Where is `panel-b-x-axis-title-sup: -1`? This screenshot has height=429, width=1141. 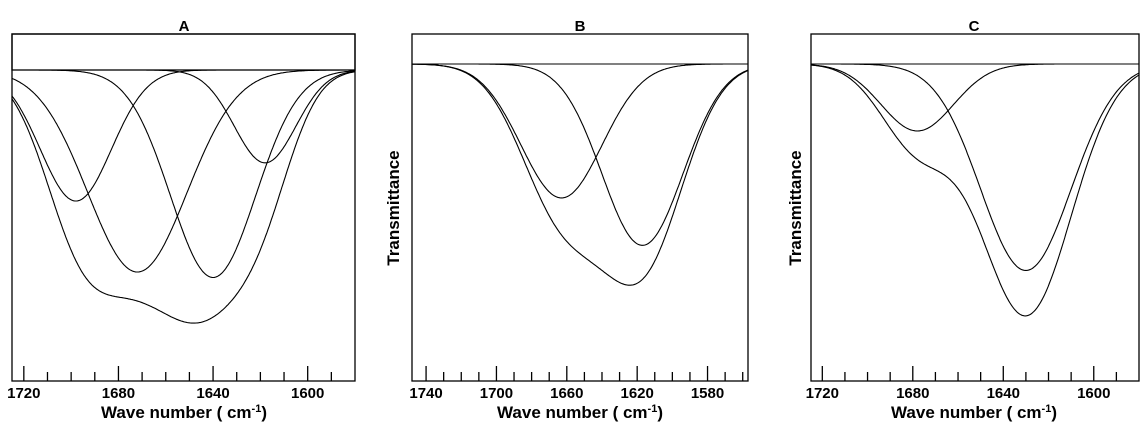 panel-b-x-axis-title-sup: -1 is located at coordinates (653, 409).